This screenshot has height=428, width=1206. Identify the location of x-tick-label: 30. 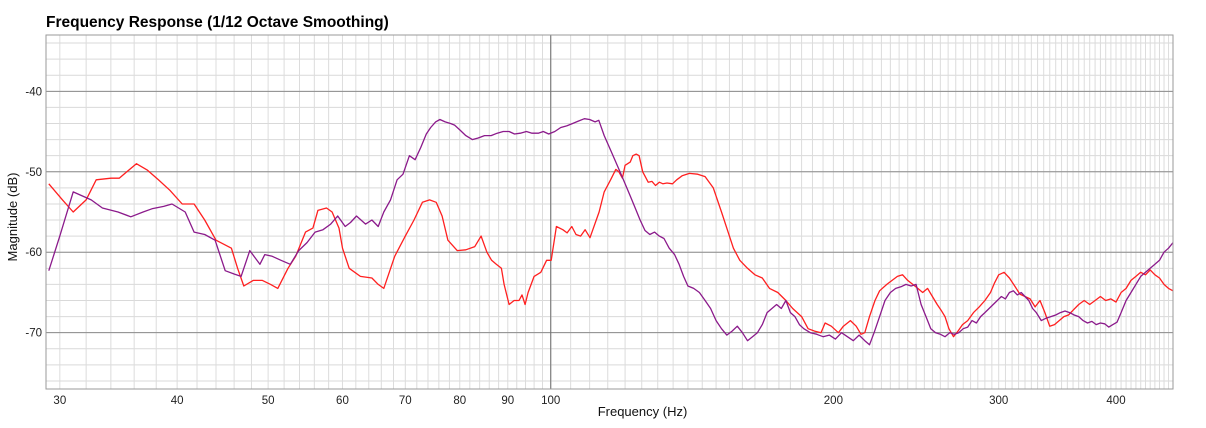
(59, 401).